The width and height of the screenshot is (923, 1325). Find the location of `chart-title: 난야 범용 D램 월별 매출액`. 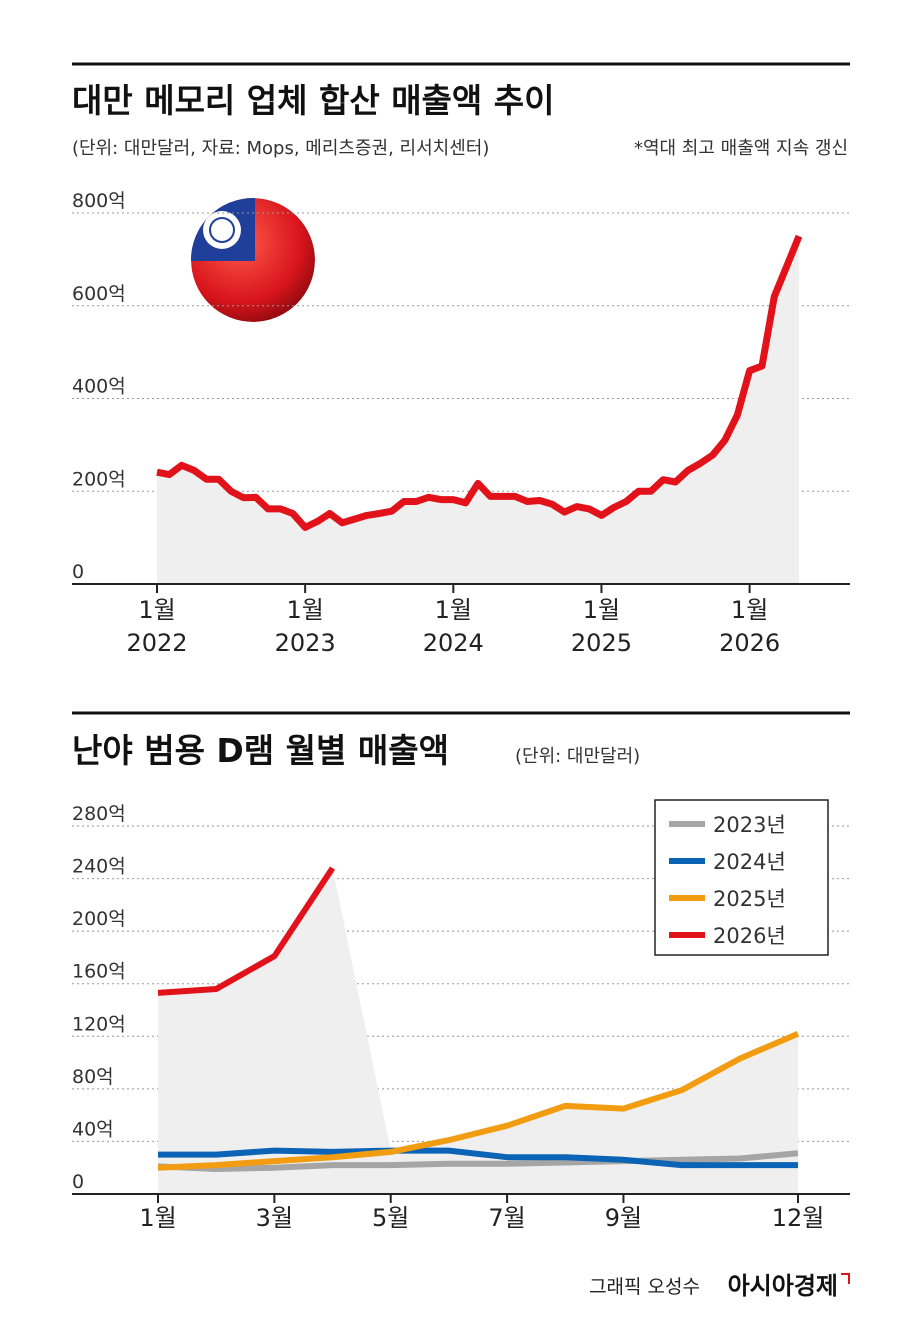

chart-title: 난야 범용 D램 월별 매출액 is located at coordinates (260, 750).